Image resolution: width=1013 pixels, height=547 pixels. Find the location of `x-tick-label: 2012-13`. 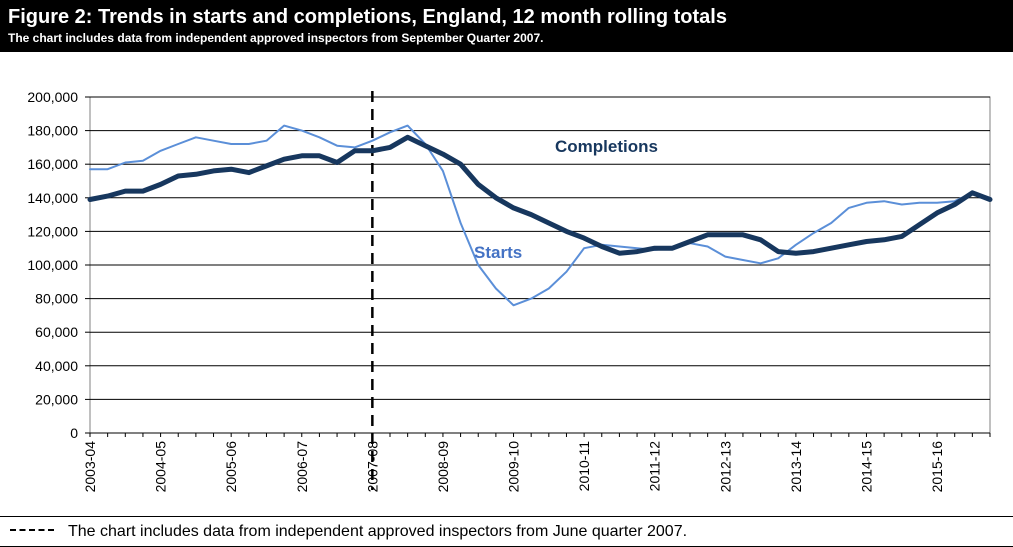

x-tick-label: 2012-13 is located at coordinates (725, 467).